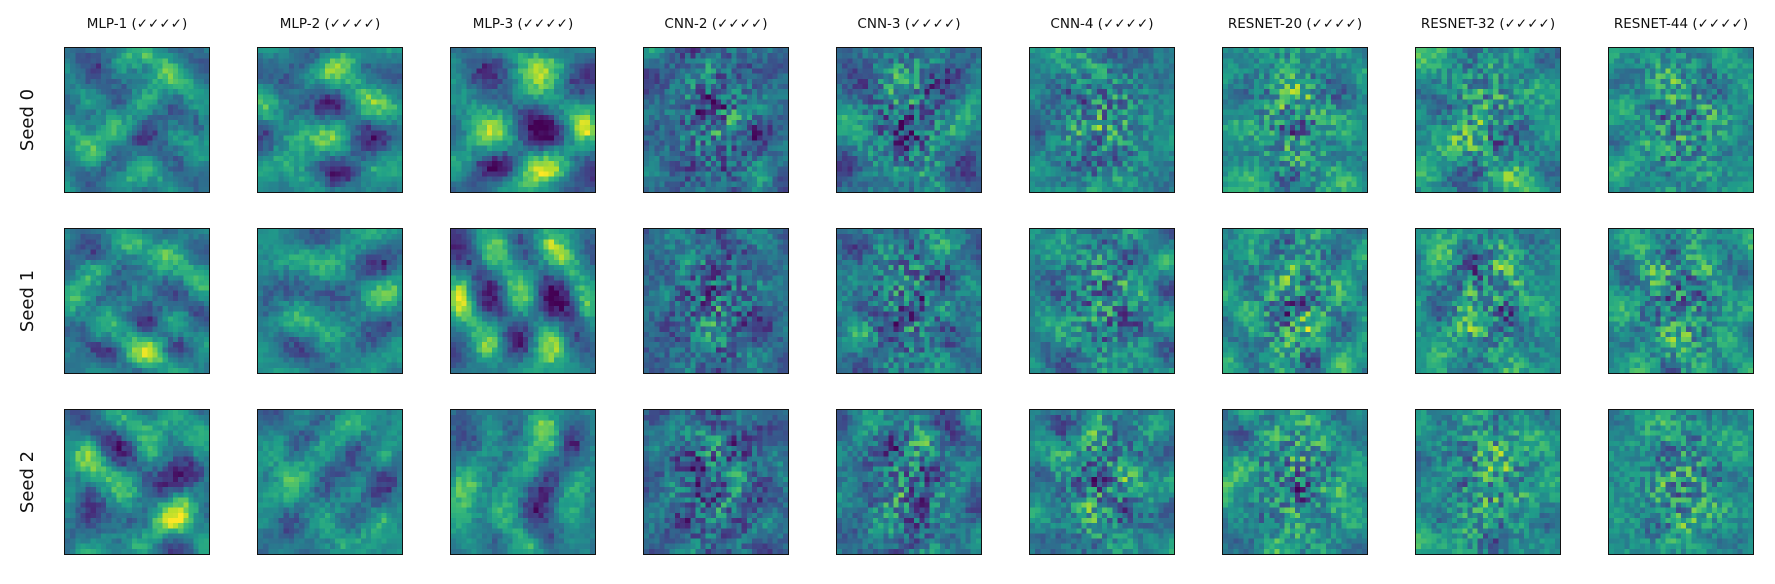 This screenshot has width=1775, height=584. Describe the element at coordinates (1681, 26) in the screenshot. I see `column-title: RESNET-44 (✓✓✓✓)` at that location.